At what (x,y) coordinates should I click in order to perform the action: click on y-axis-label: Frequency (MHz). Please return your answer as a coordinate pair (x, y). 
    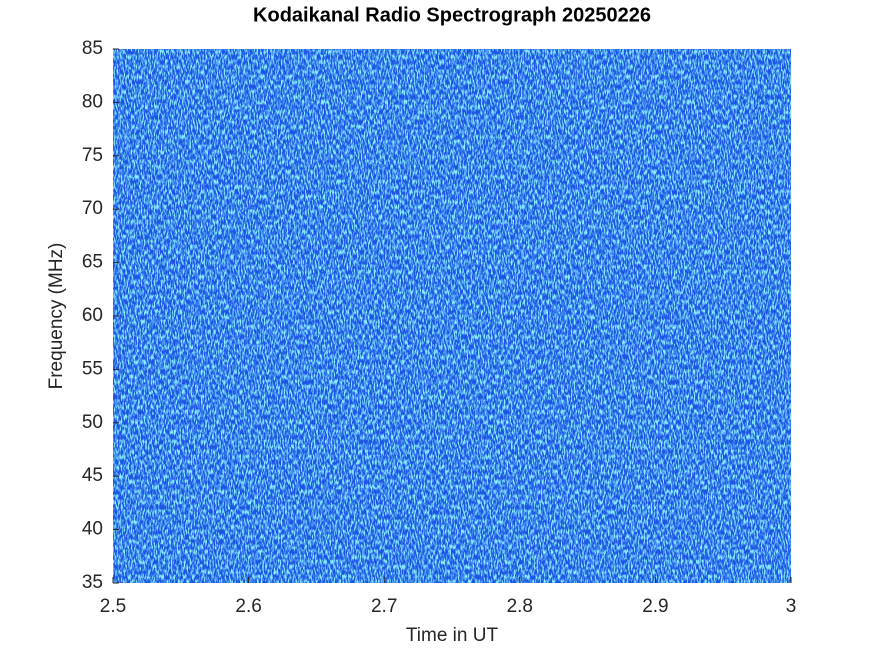
    Looking at the image, I should click on (56, 316).